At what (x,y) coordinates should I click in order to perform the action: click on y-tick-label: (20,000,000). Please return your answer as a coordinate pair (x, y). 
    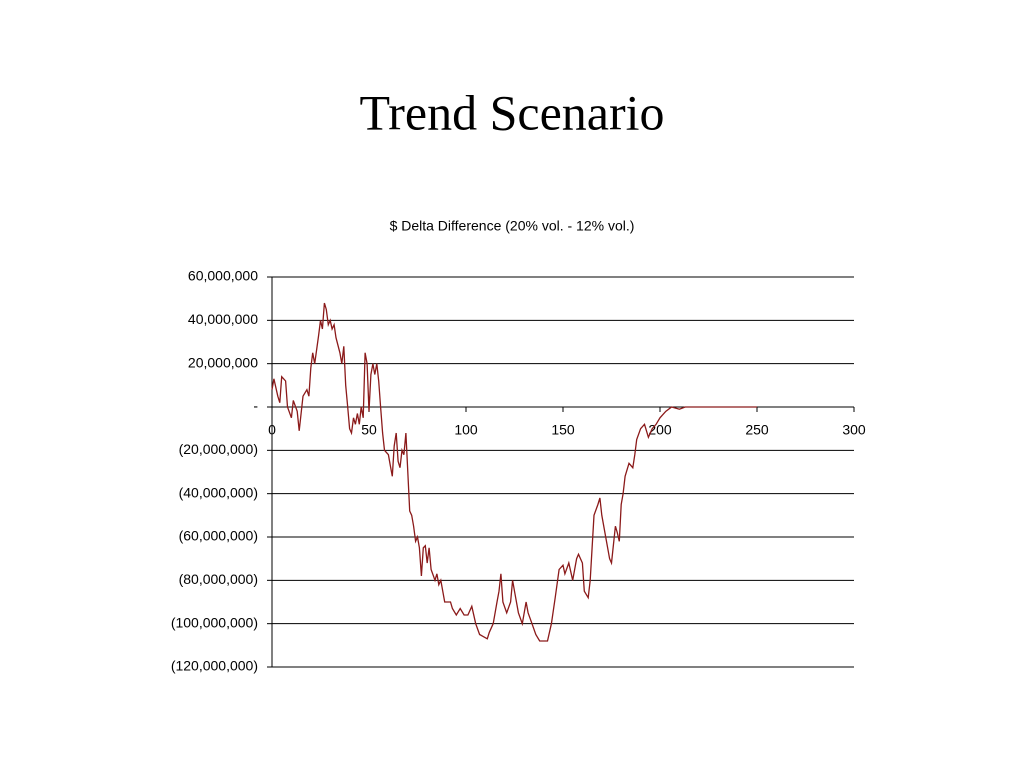
    Looking at the image, I should click on (218, 449).